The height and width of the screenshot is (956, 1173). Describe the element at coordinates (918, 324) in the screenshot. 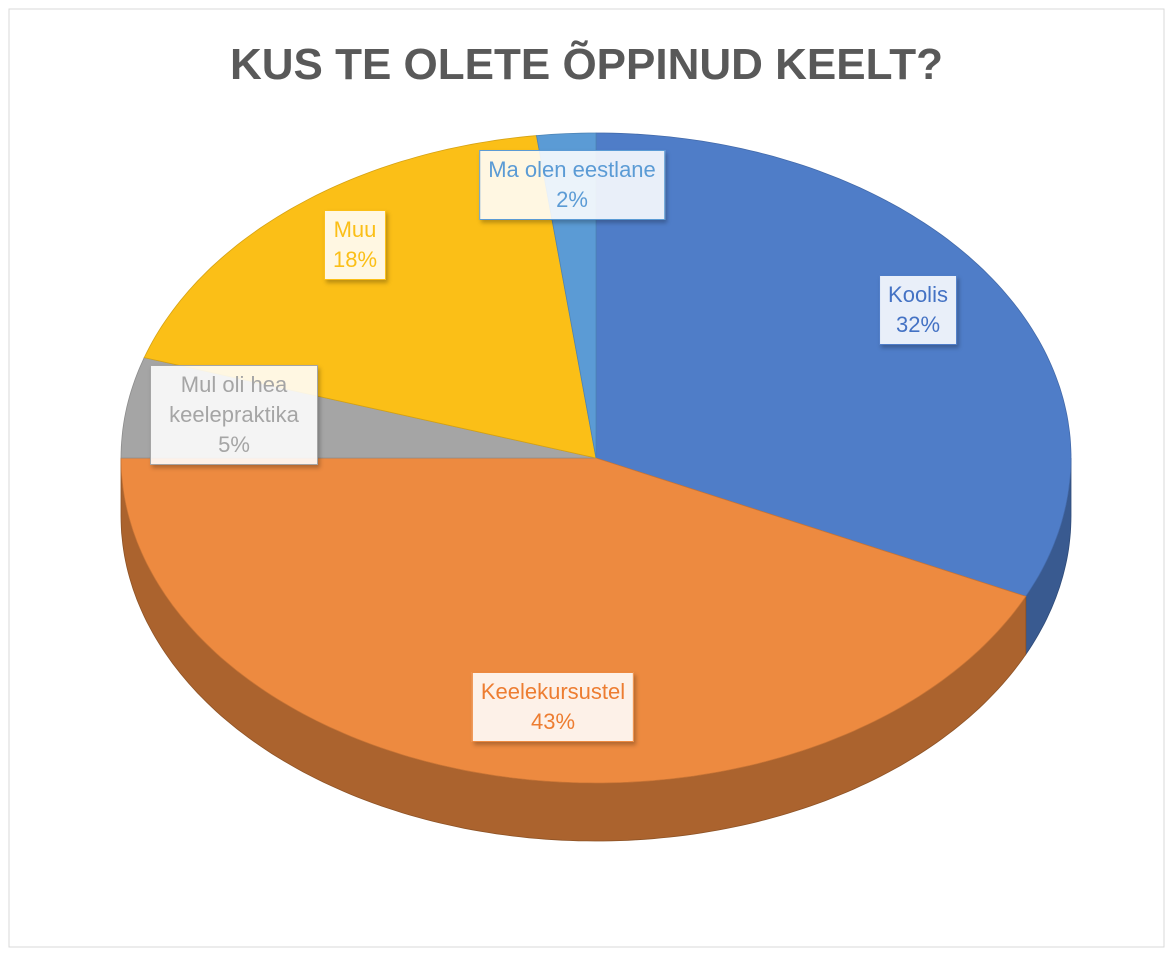

I see `label-value: 32%` at that location.